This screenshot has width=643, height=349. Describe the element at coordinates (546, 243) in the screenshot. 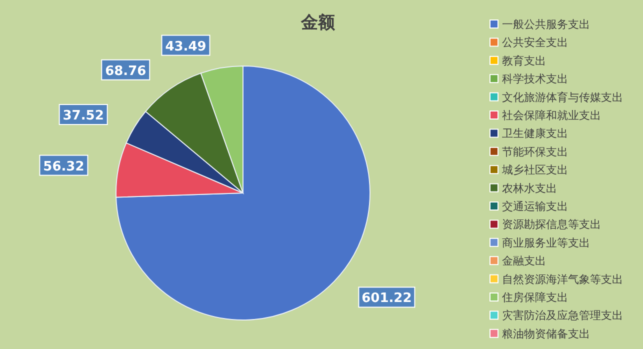

I see `legend-label: 商业服务业等支出` at that location.